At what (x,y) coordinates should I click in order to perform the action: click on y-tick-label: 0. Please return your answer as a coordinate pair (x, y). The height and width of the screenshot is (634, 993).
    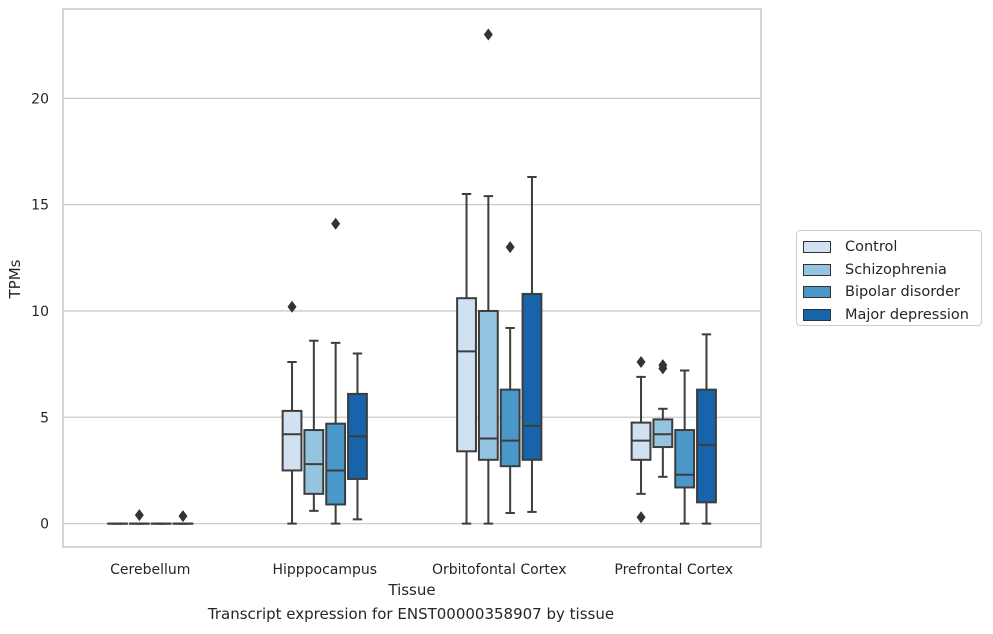
    Looking at the image, I should click on (44, 525).